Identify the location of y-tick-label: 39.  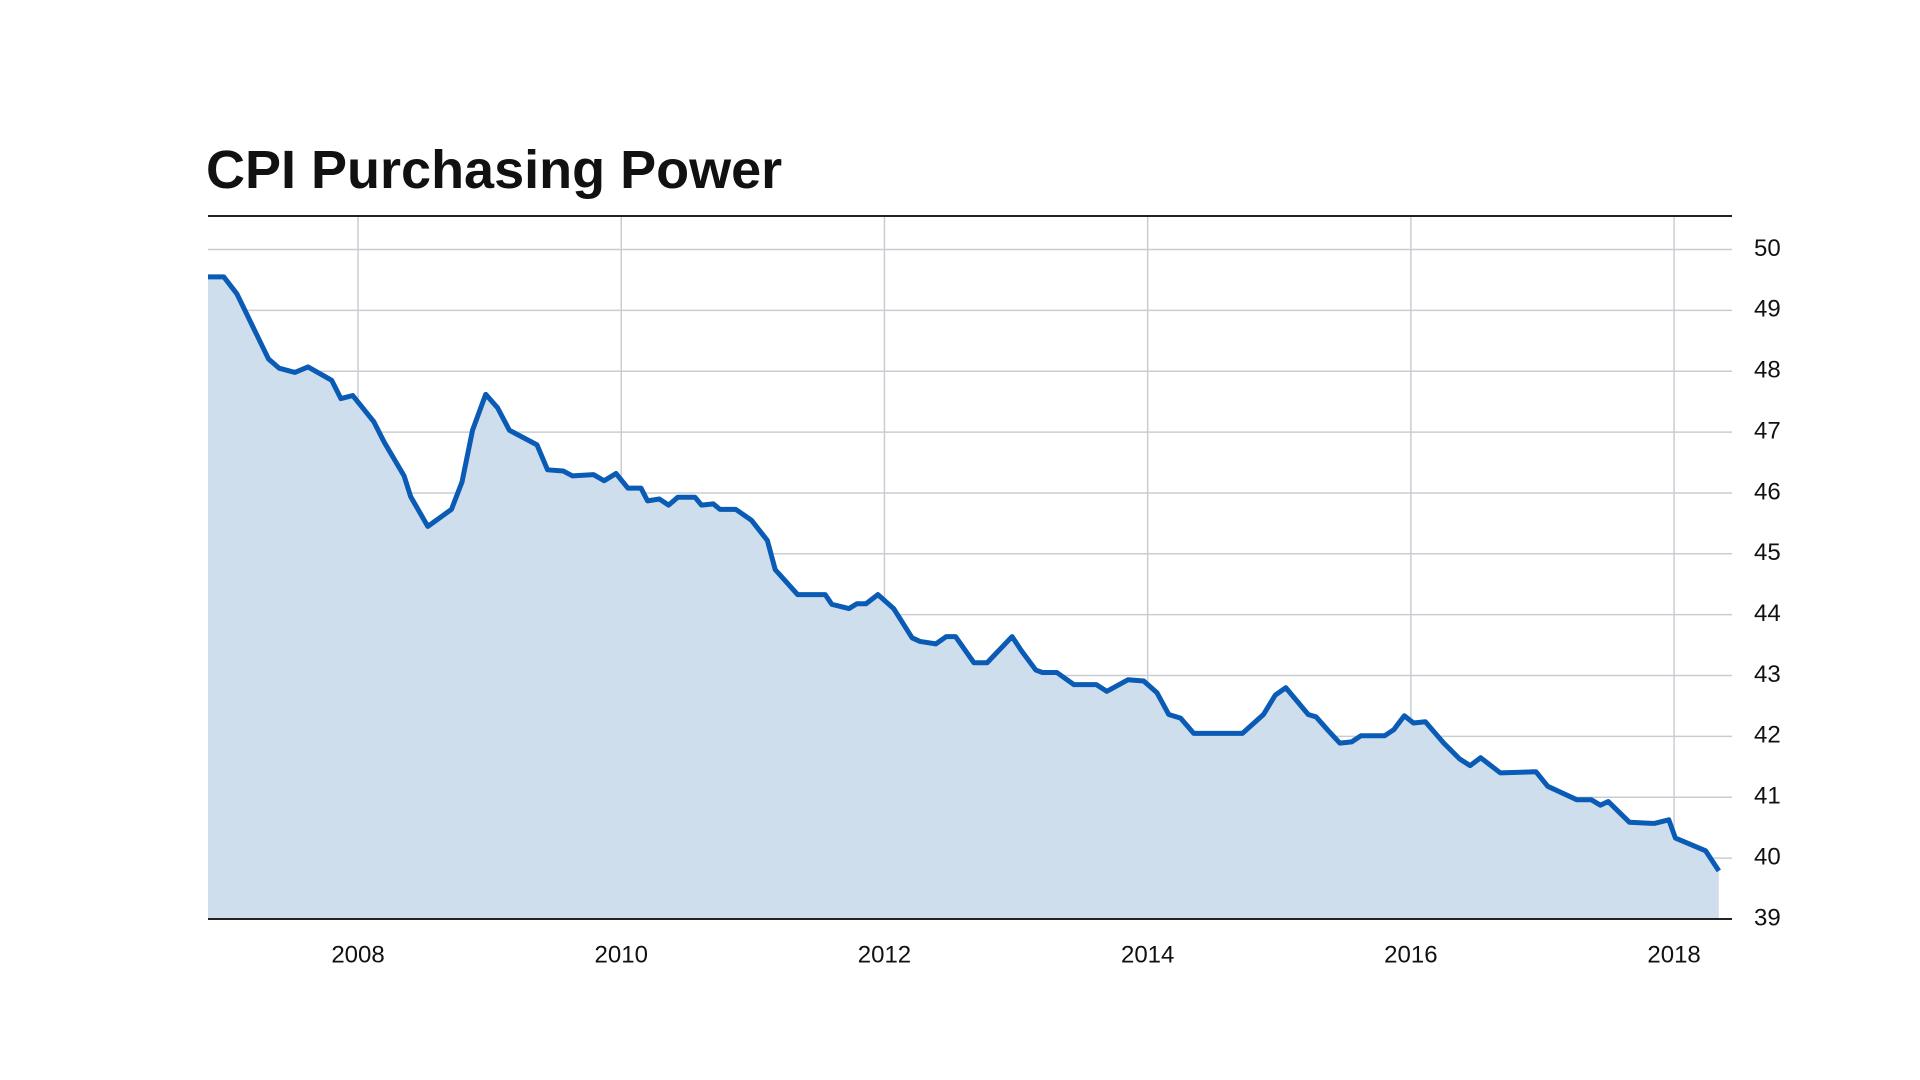
(1767, 917).